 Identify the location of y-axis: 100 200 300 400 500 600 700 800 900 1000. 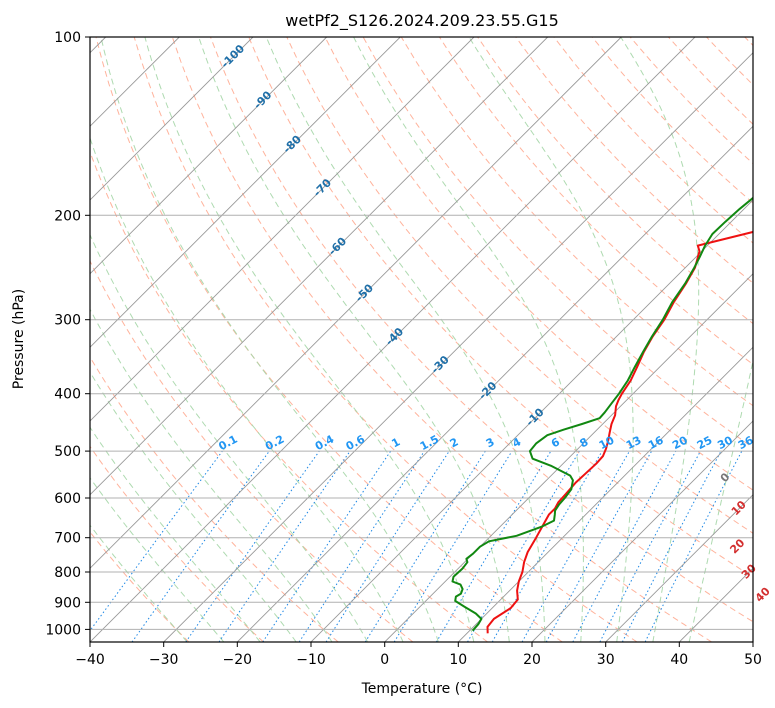
(67, 334).